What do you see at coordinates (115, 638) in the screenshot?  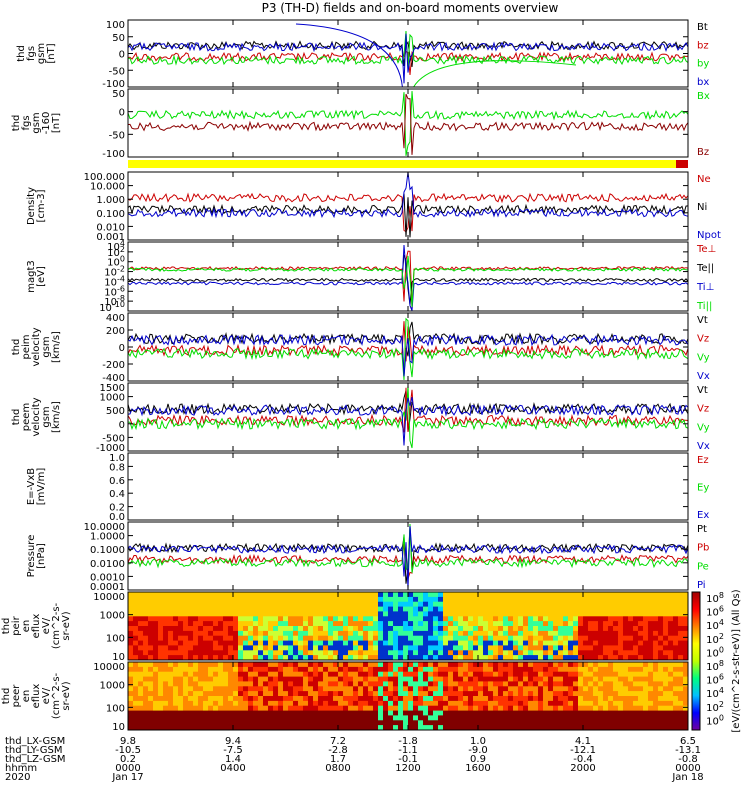 I see `y-tick-label: 100` at bounding box center [115, 638].